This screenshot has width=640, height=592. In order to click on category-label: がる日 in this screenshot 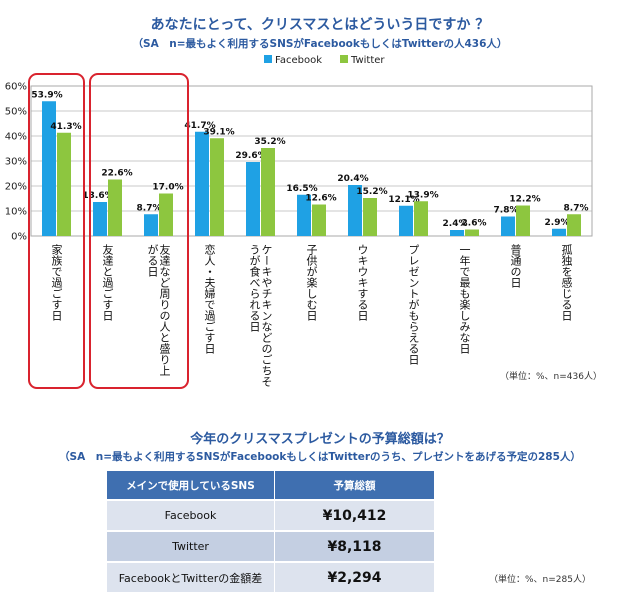, I will do `click(152, 260)`.